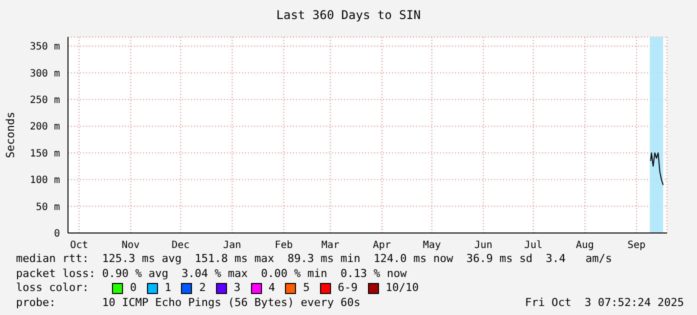 The width and height of the screenshot is (697, 315). What do you see at coordinates (181, 246) in the screenshot?
I see `x-tick-label: Dec` at bounding box center [181, 246].